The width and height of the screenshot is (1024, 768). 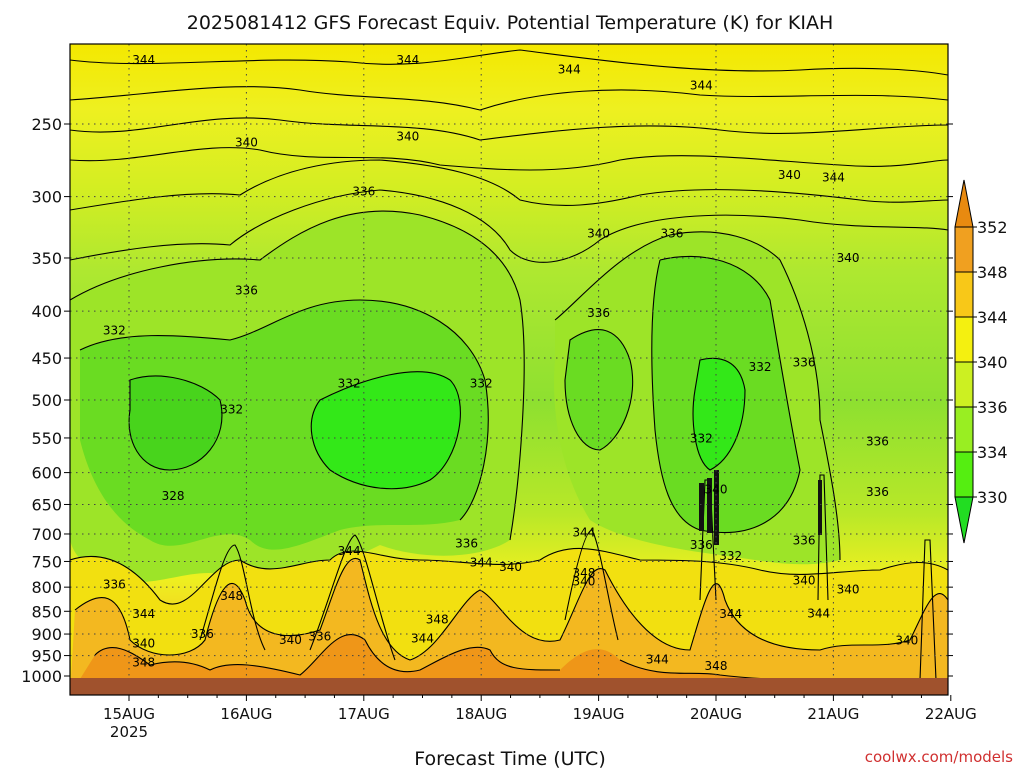 What do you see at coordinates (509, 686) in the screenshot?
I see `ground-strip` at bounding box center [509, 686].